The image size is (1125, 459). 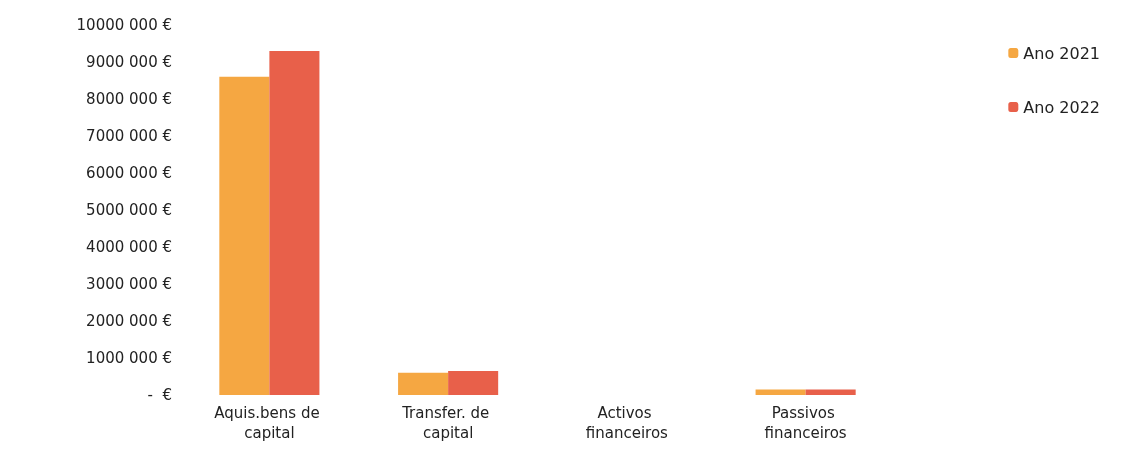 What do you see at coordinates (129, 173) in the screenshot?
I see `y-tick-label: 6000 000 €` at bounding box center [129, 173].